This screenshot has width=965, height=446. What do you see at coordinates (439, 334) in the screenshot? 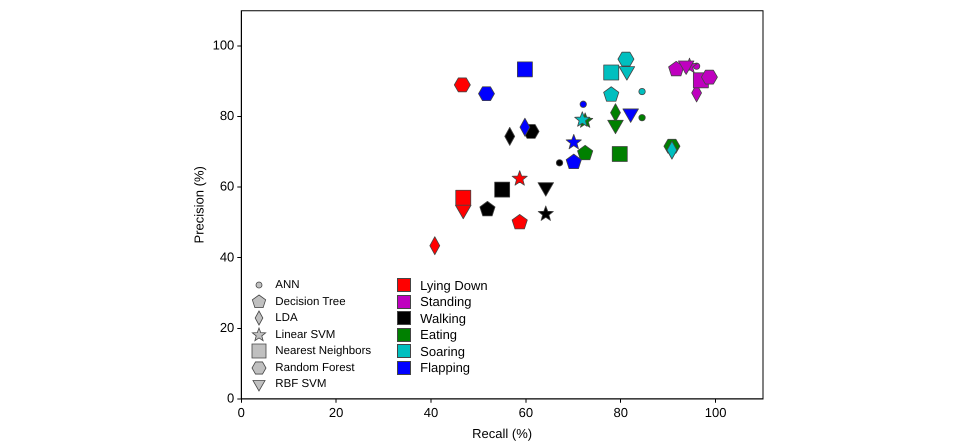
I see `legend-label: Eating` at bounding box center [439, 334].